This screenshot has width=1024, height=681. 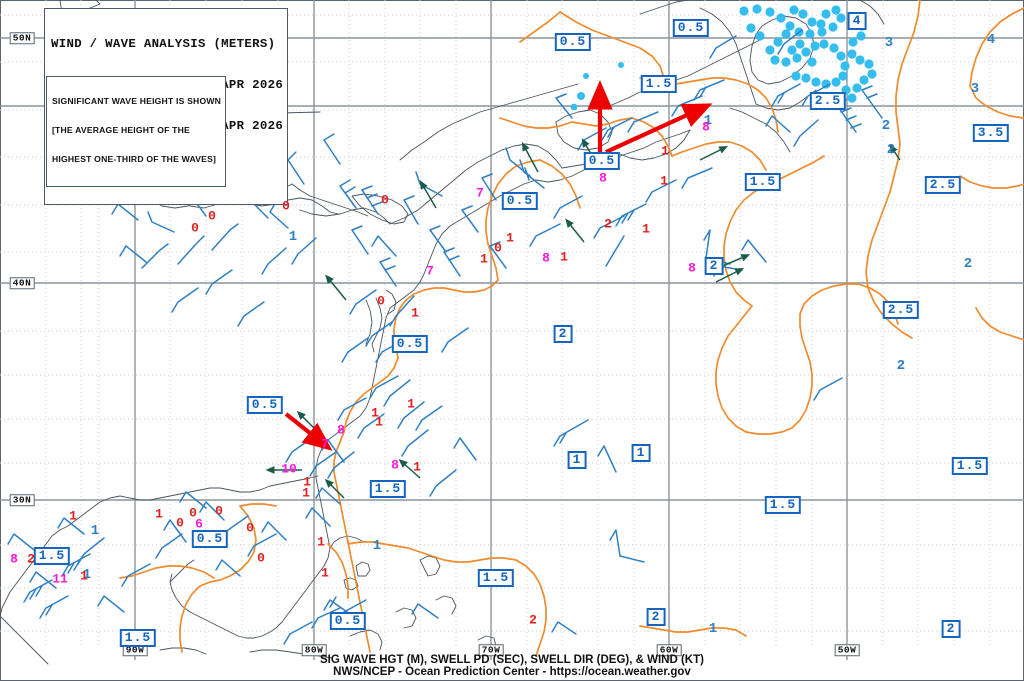 What do you see at coordinates (289, 469) in the screenshot?
I see `swell-period-value: 10` at bounding box center [289, 469].